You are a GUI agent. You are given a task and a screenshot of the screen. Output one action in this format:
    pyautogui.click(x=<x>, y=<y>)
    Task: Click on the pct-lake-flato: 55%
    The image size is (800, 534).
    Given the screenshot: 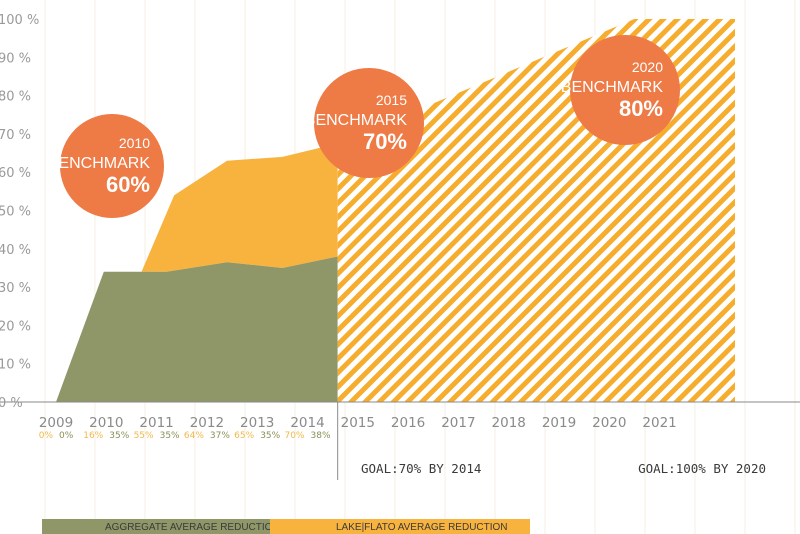 What is the action you would take?
    pyautogui.click(x=144, y=436)
    